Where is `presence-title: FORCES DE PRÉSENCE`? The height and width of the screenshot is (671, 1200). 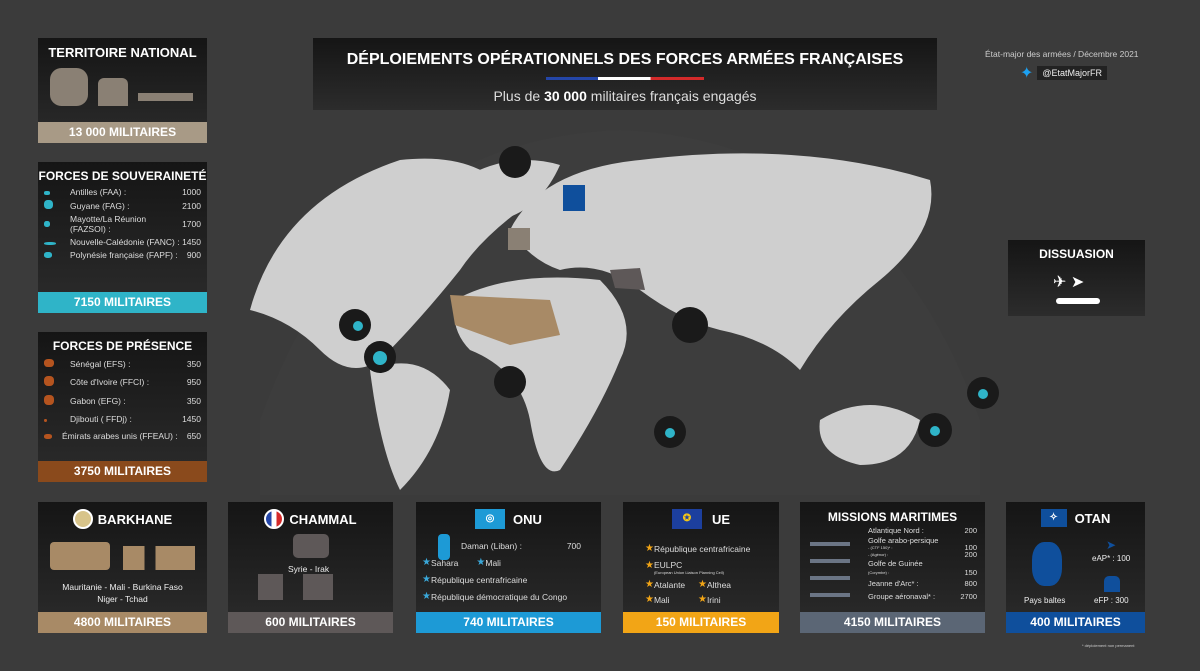
presence-title: FORCES DE PRÉSENCE is located at coordinates (122, 346).